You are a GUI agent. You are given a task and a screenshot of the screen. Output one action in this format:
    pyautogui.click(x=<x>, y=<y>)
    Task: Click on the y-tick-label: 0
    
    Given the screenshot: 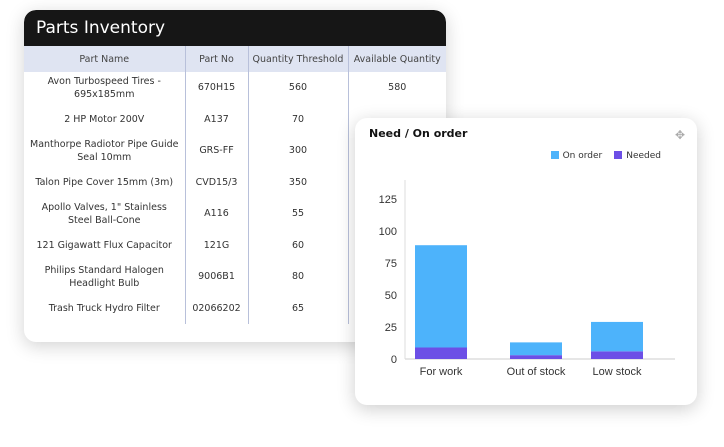 What is the action you would take?
    pyautogui.click(x=394, y=360)
    